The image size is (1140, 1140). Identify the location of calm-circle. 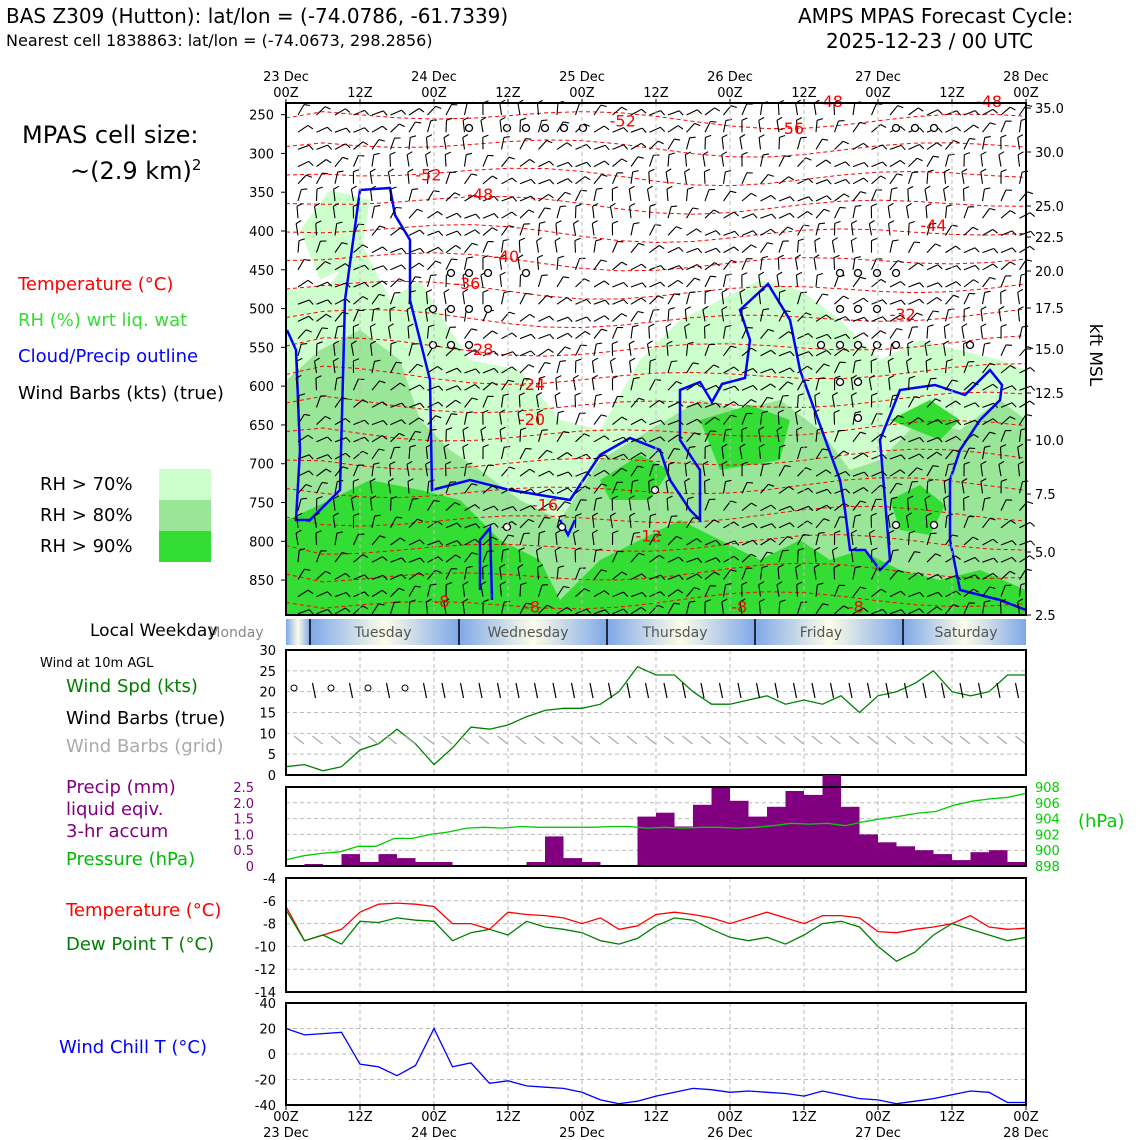
(469, 128).